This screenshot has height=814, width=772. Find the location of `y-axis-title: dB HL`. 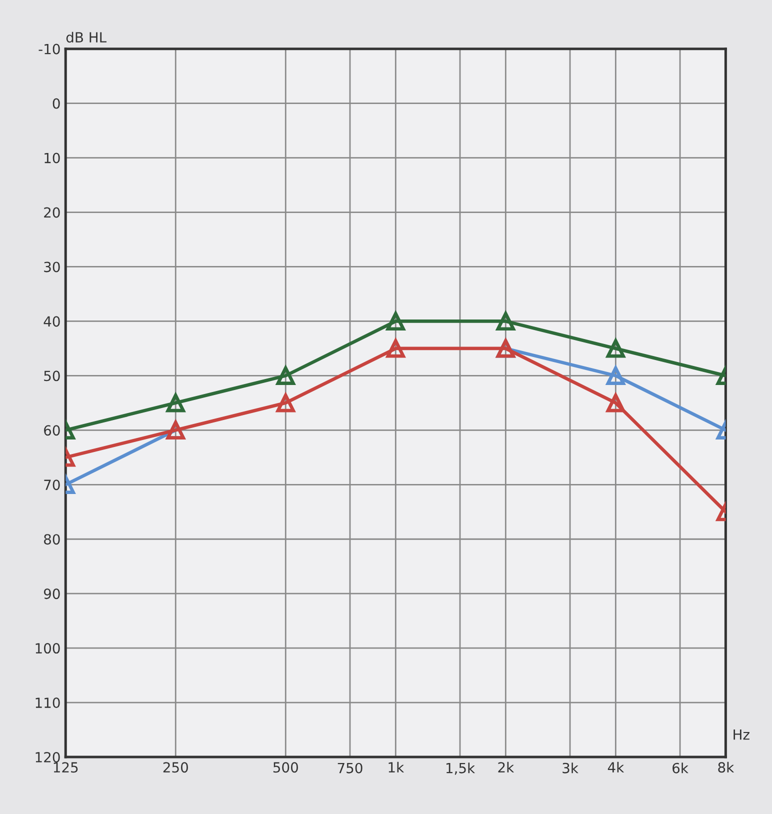

y-axis-title: dB HL is located at coordinates (86, 37).